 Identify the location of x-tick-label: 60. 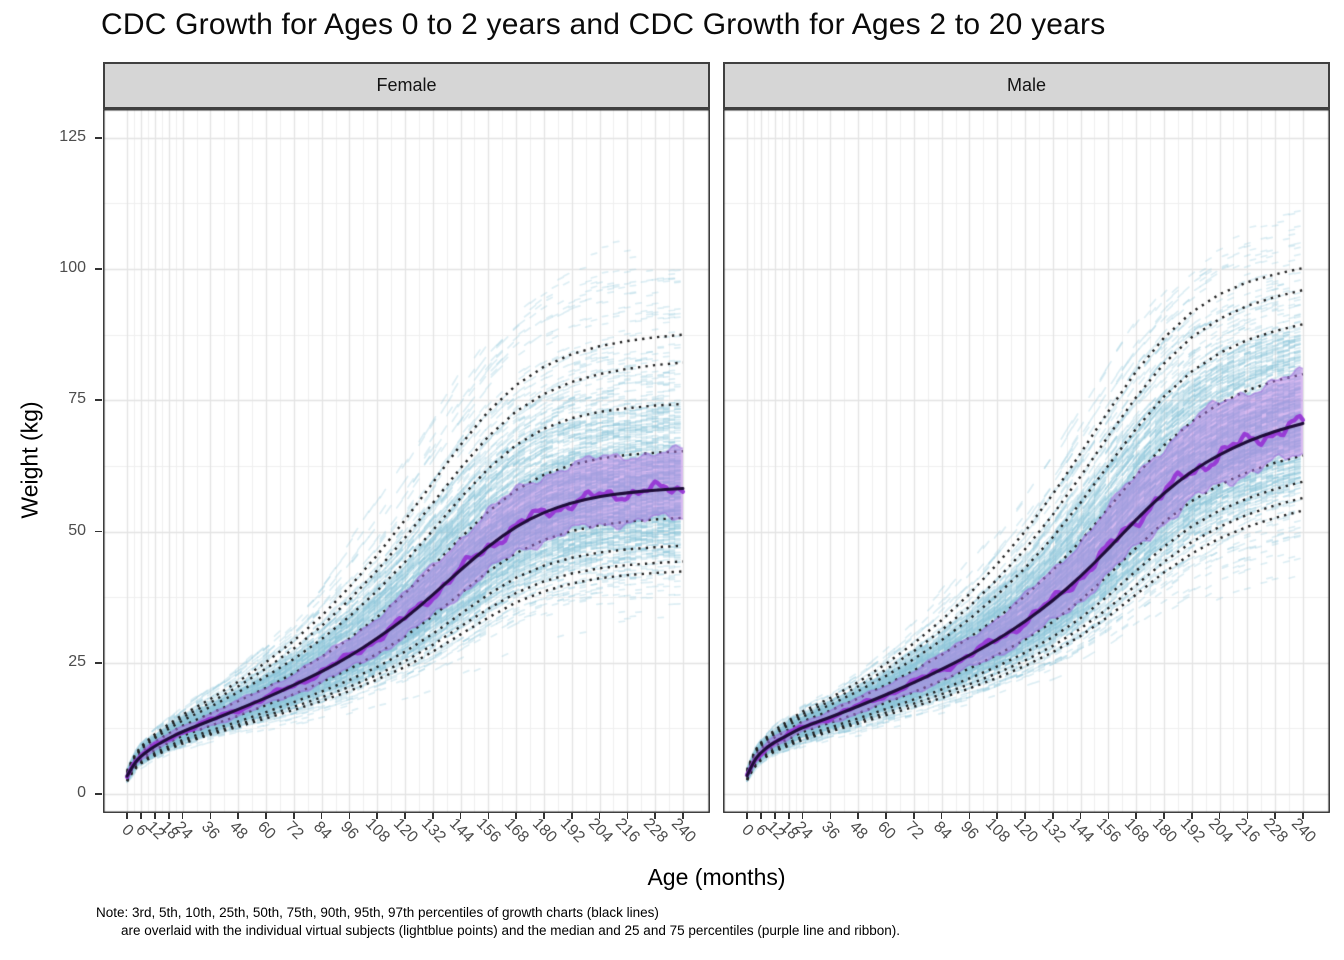
(266, 830).